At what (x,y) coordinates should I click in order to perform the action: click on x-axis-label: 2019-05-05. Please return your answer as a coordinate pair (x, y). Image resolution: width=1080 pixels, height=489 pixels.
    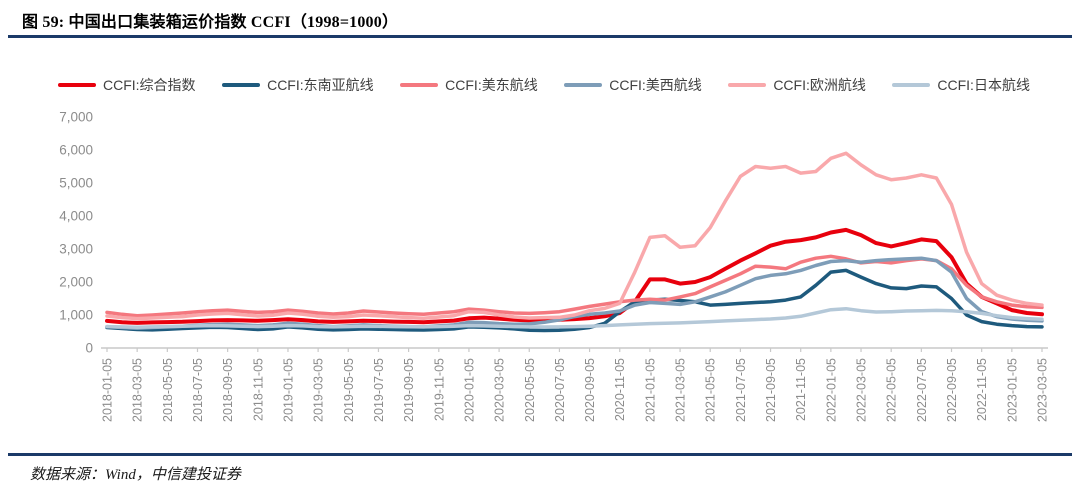
    Looking at the image, I should click on (349, 390).